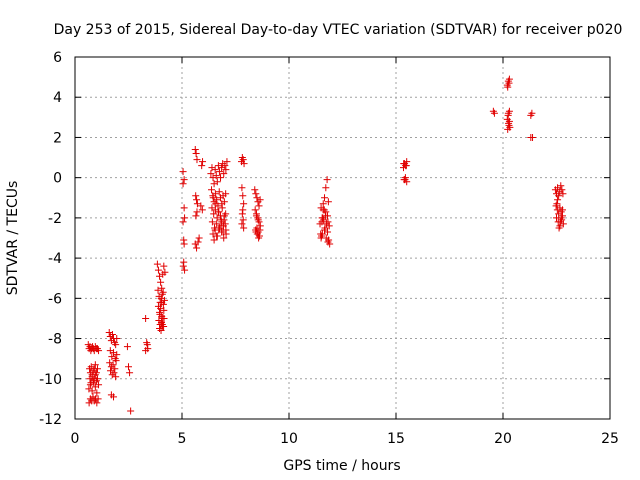 The width and height of the screenshot is (640, 480). I want to click on y-tick-label: 2, so click(57, 138).